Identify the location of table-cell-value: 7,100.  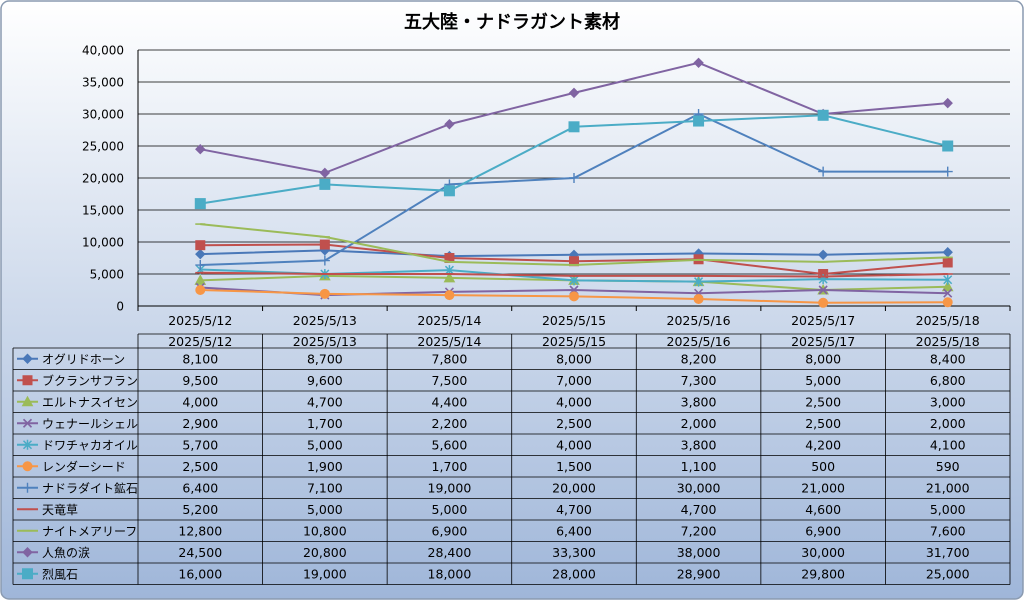
(325, 487).